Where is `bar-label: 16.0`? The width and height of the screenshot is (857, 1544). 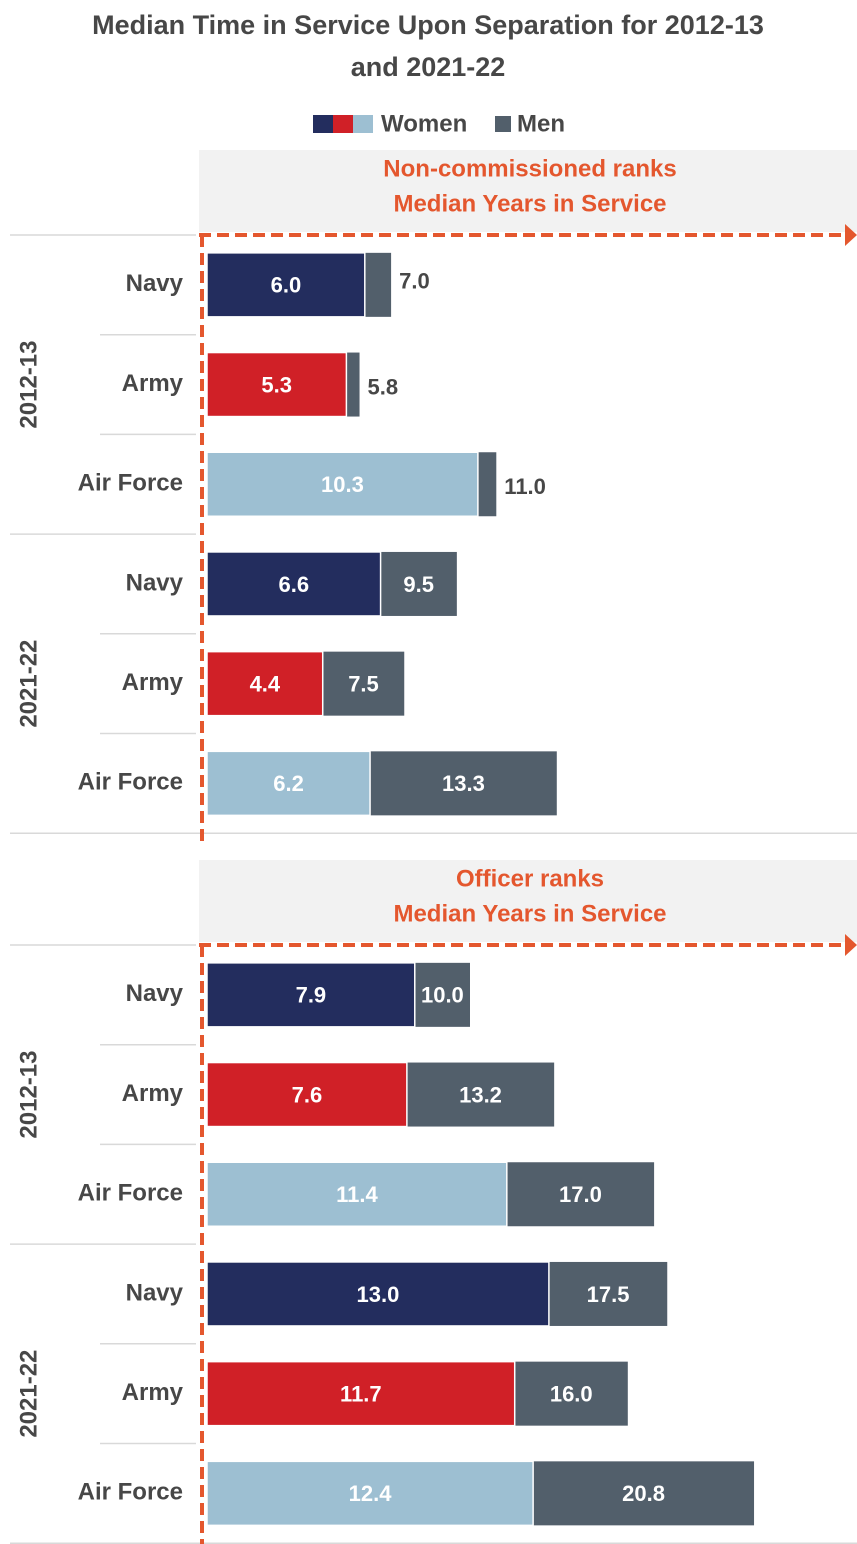 bar-label: 16.0 is located at coordinates (571, 1393).